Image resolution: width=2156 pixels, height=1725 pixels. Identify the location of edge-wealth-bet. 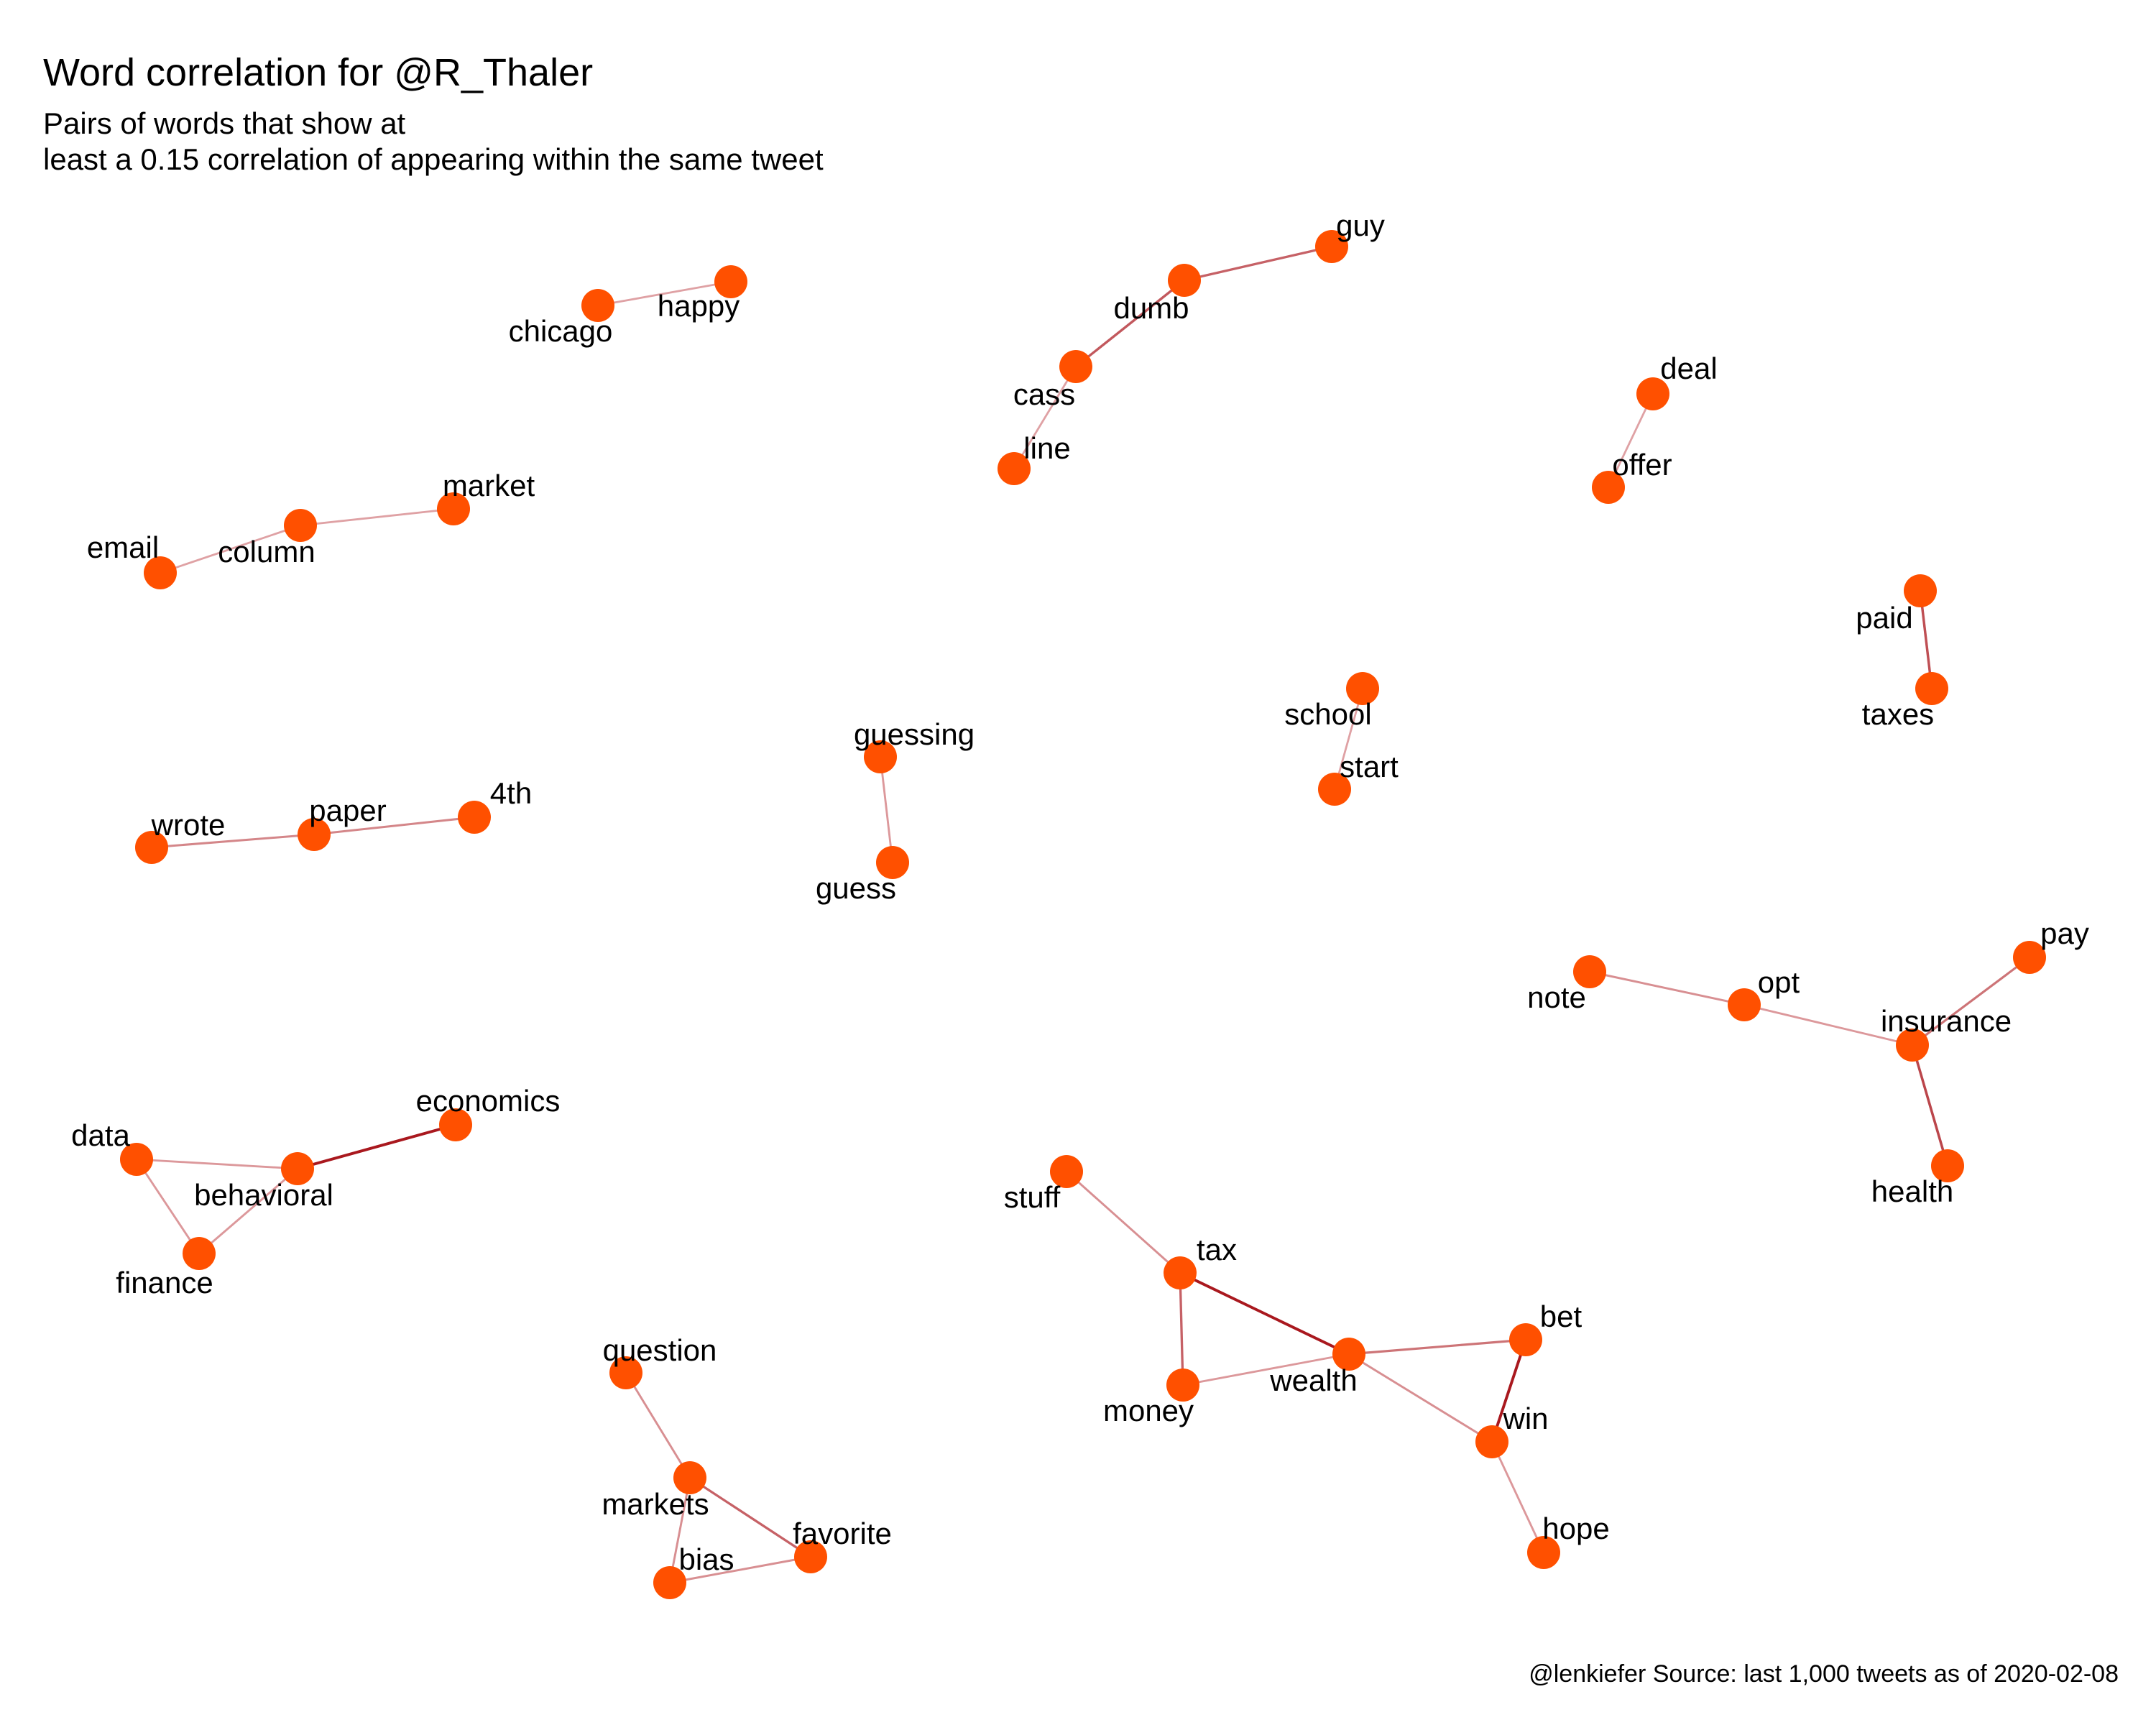
(1437, 1347).